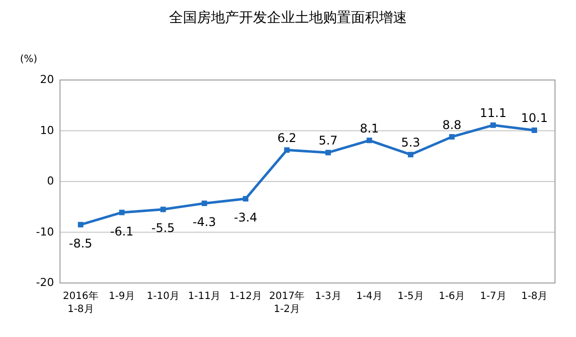  Describe the element at coordinates (288, 18) in the screenshot. I see `chart-title: 全国房地产开发企业土地购置面积增速` at that location.